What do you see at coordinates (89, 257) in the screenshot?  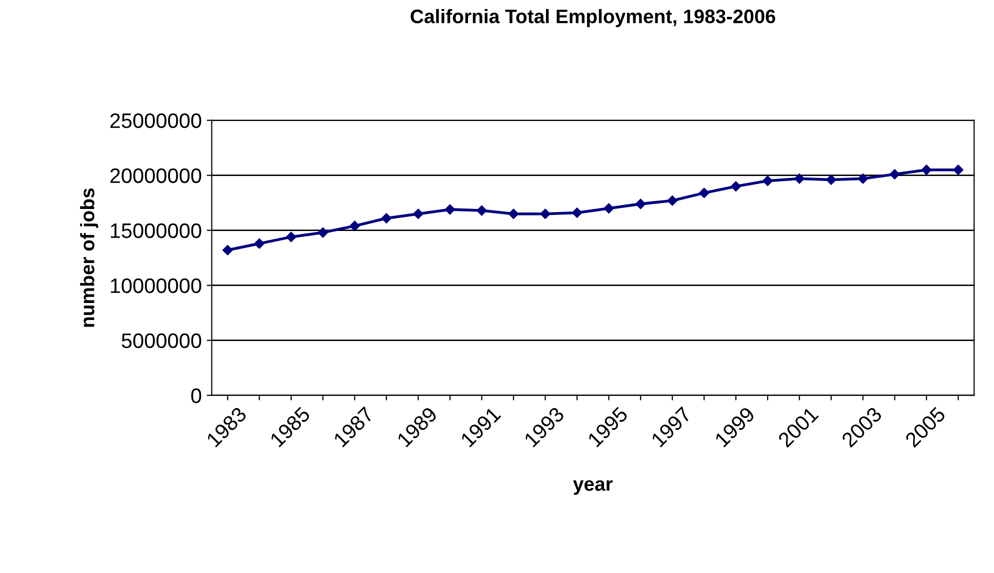 I see `y-axis-title: number of jobs` at bounding box center [89, 257].